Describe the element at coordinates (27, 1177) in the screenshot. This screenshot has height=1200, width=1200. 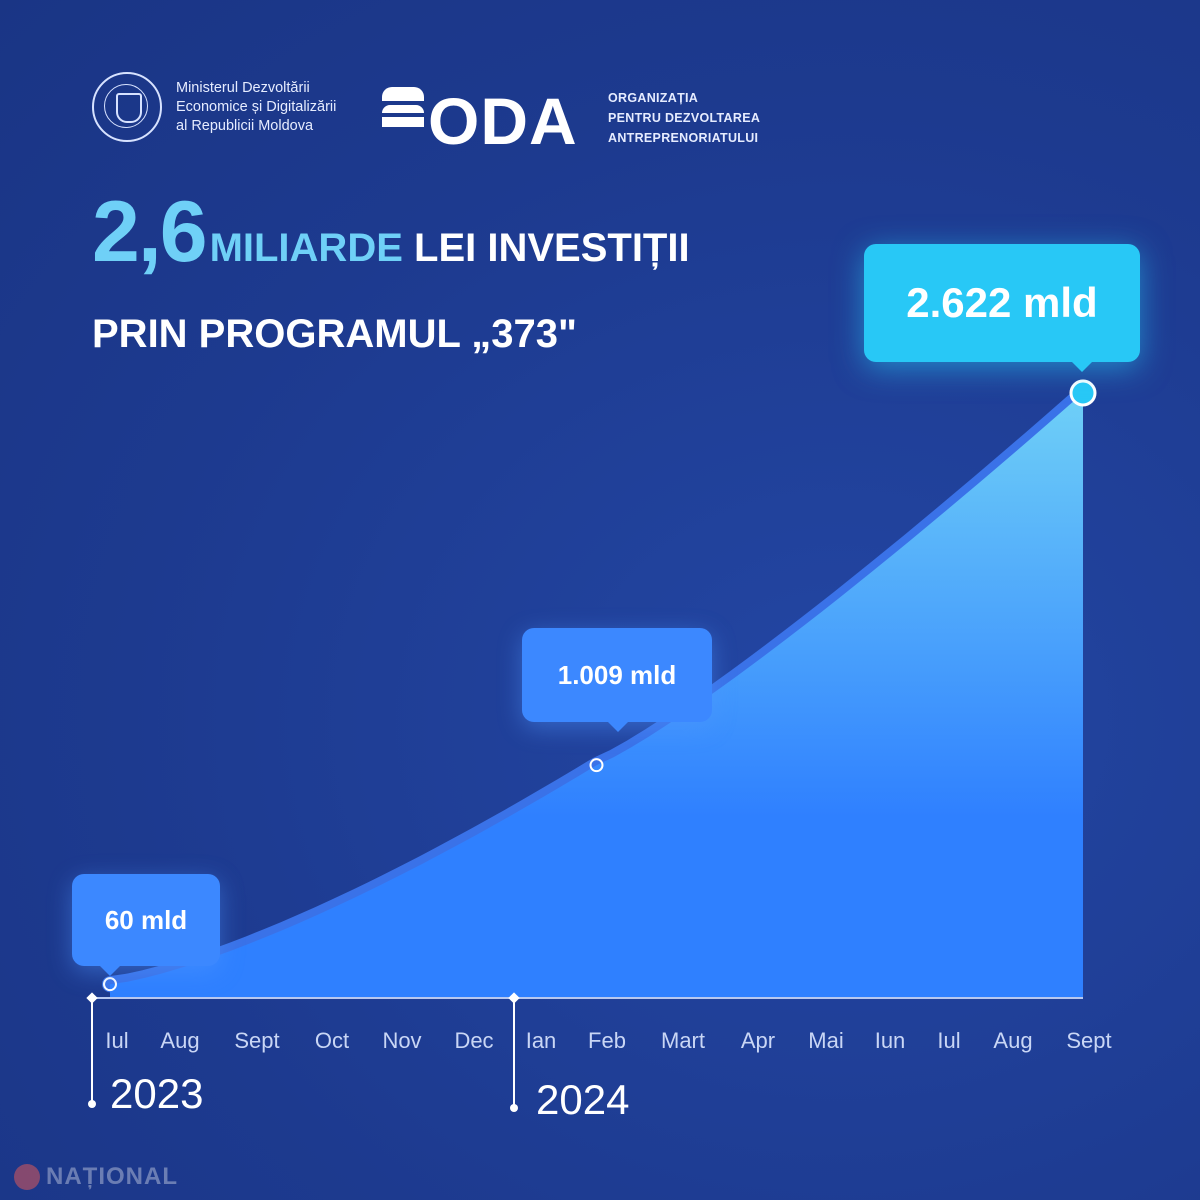
I see `watermark-logo-icon` at that location.